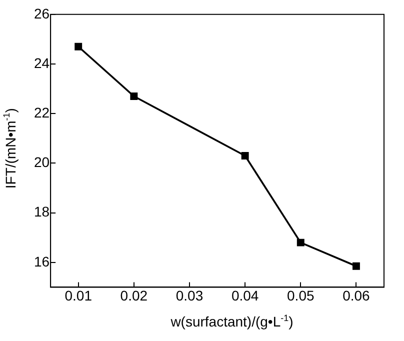 This screenshot has height=341, width=404. I want to click on y-tick-label: 20, so click(42, 162).